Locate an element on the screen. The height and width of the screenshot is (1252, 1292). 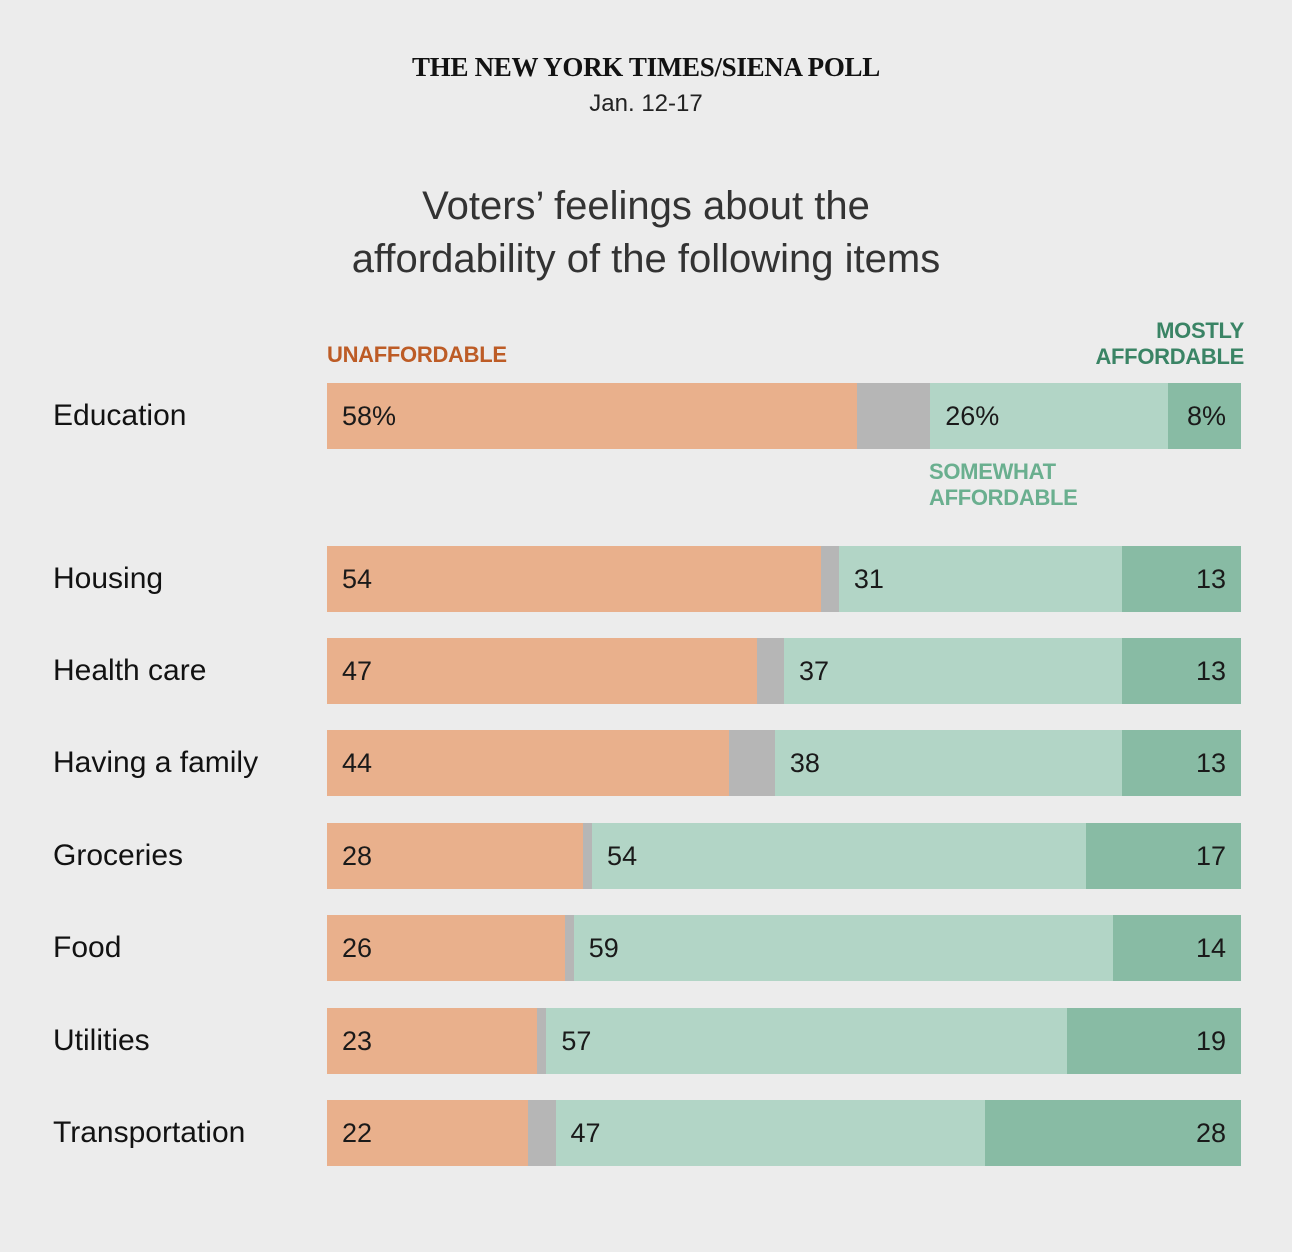
source-label: THE NEW YORK TIMES/SIENA POLL is located at coordinates (646, 67).